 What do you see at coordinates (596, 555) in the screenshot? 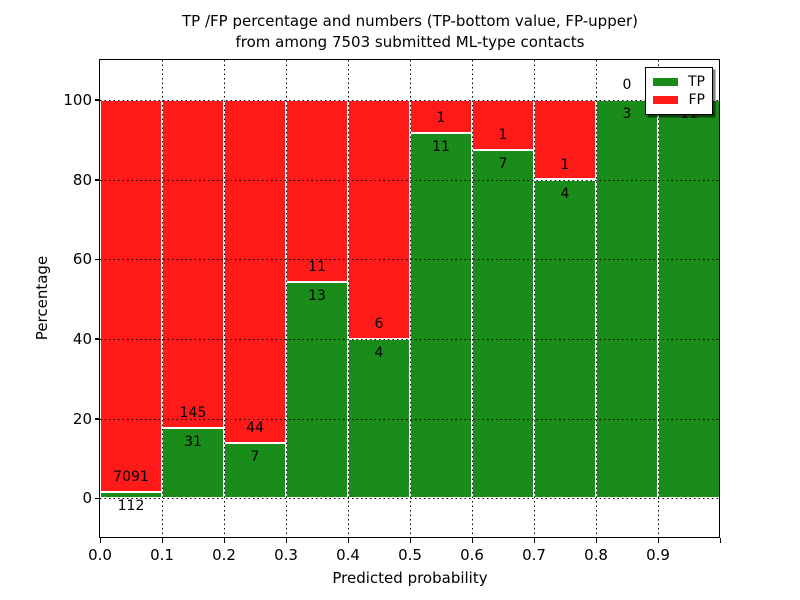
I see `x-tick-label: 0.8` at bounding box center [596, 555].